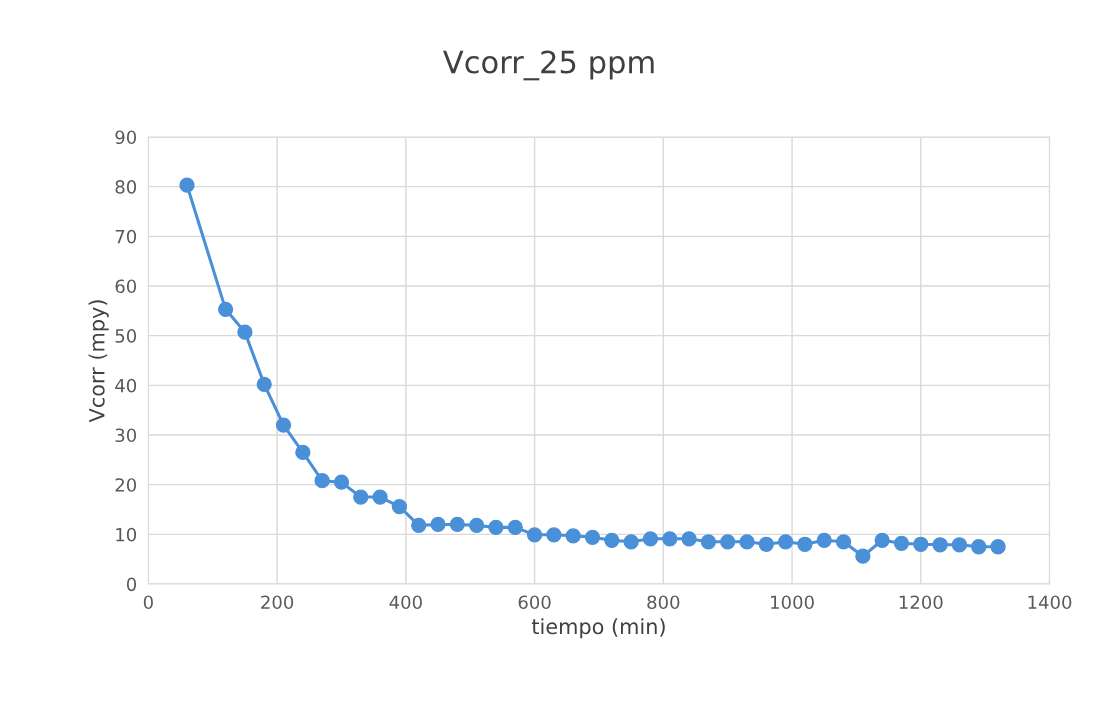 The height and width of the screenshot is (721, 1099). I want to click on x-tick-label: 600, so click(534, 602).